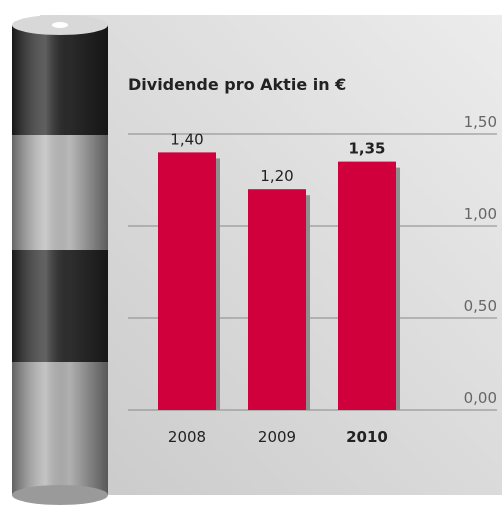  What do you see at coordinates (186, 139) in the screenshot?
I see `value-label: 1,40` at bounding box center [186, 139].